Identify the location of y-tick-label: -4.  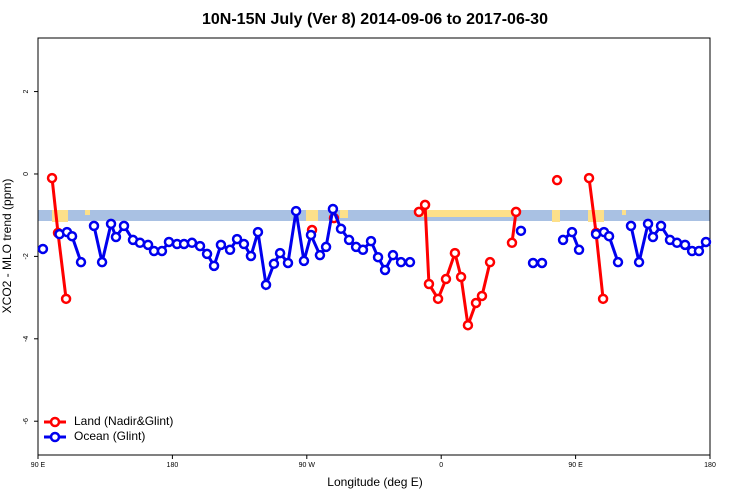
(26, 339).